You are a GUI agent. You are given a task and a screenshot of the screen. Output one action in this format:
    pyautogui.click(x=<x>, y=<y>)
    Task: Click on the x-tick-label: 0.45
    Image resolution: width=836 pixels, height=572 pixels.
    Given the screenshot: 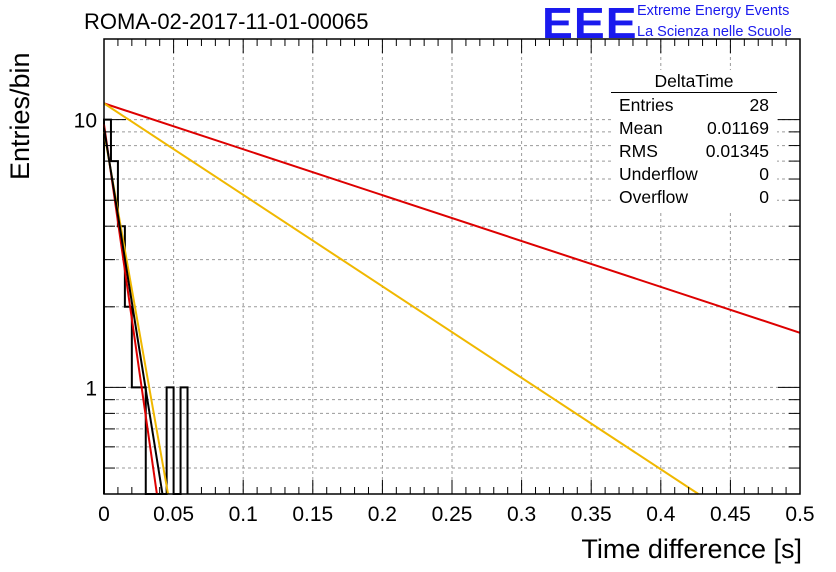 What is the action you would take?
    pyautogui.click(x=730, y=514)
    